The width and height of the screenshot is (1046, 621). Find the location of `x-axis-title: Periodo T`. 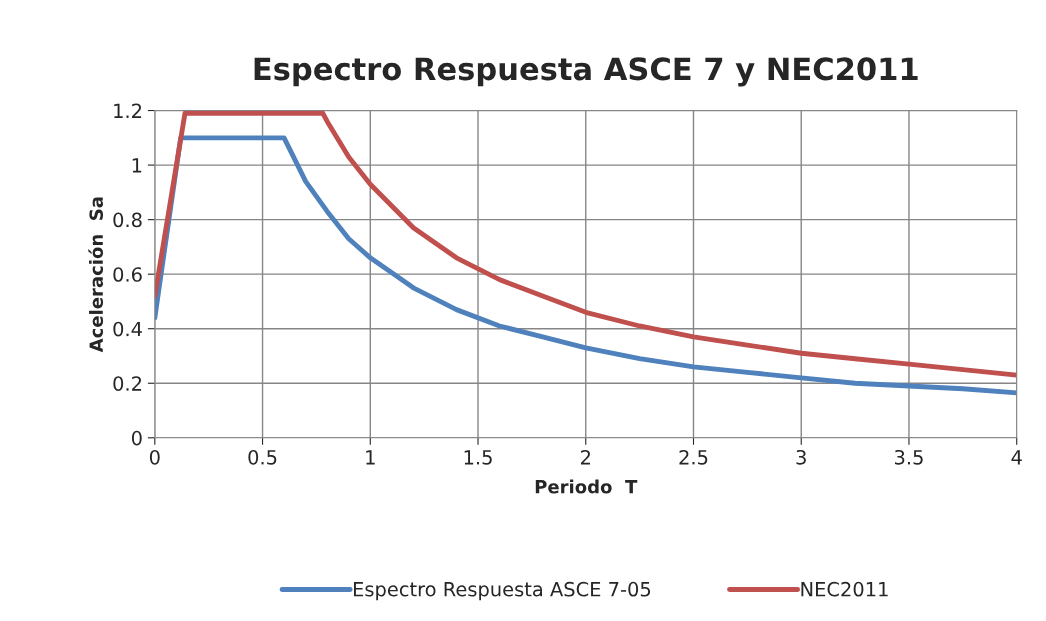

x-axis-title: Periodo T is located at coordinates (586, 486).